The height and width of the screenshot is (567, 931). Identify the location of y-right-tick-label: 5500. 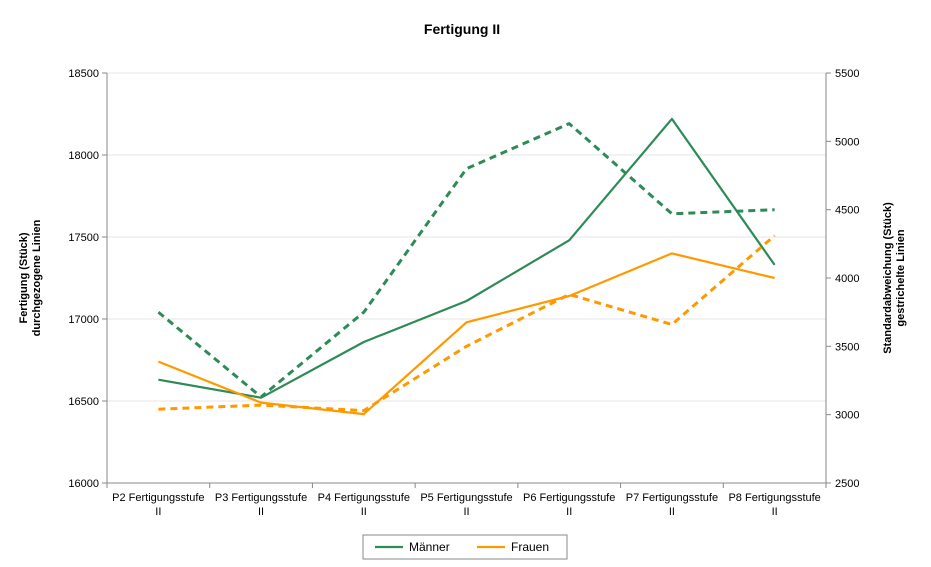
(847, 74).